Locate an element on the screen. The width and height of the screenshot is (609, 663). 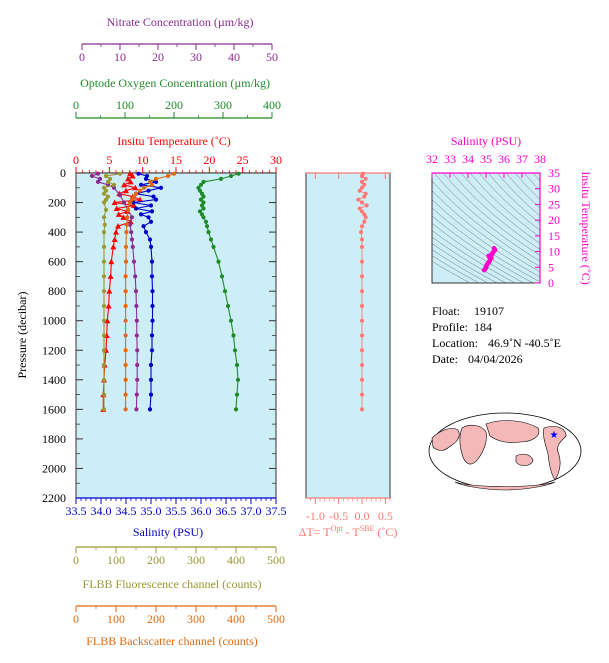
ts-temperature-tick-label: 35 is located at coordinates (554, 173).